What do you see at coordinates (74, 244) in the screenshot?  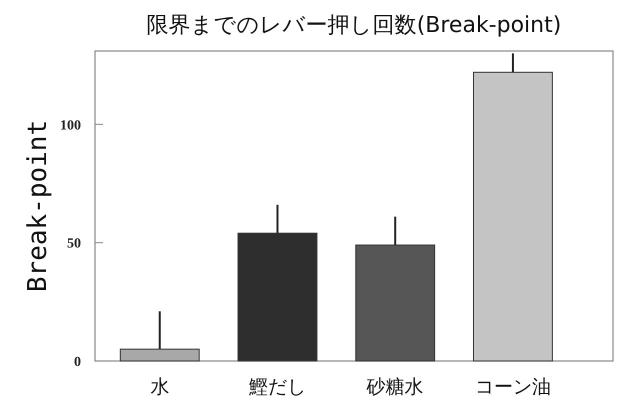 I see `y-tick-label: 50` at bounding box center [74, 244].